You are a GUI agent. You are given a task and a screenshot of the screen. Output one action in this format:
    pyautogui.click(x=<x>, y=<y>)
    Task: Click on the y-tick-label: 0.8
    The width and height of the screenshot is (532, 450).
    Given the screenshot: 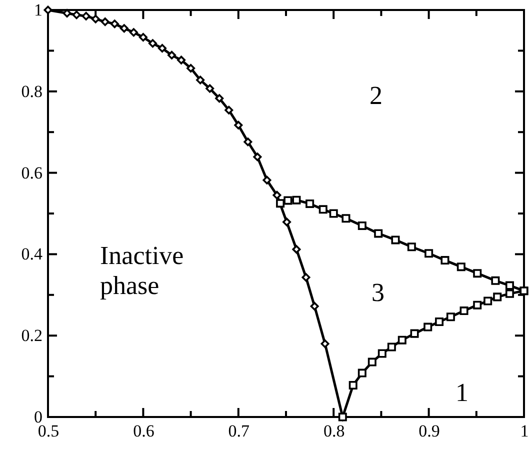 What is the action you would take?
    pyautogui.click(x=31, y=91)
    